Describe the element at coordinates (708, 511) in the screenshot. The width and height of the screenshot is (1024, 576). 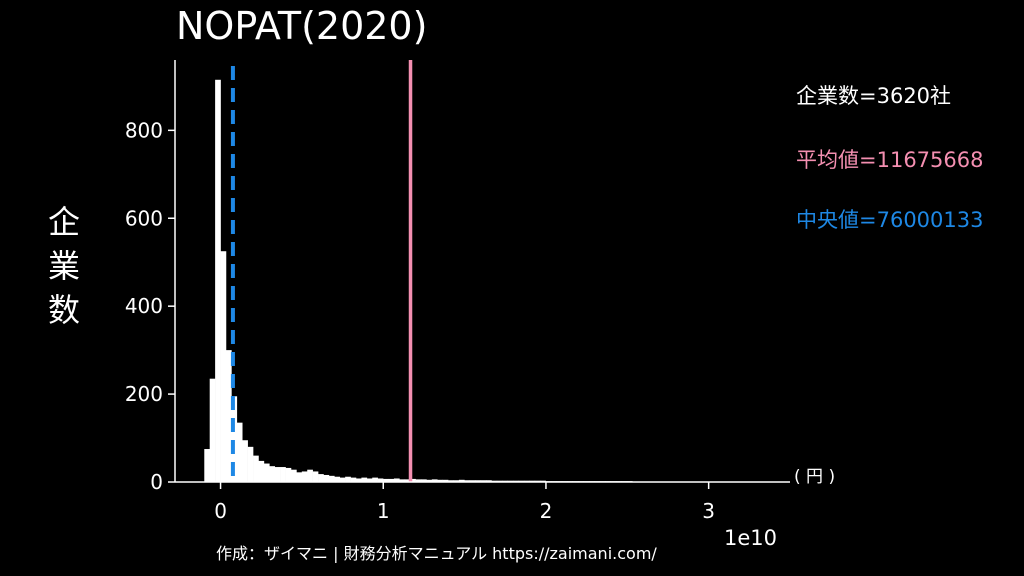
I see `x-tick-label: 3` at that location.